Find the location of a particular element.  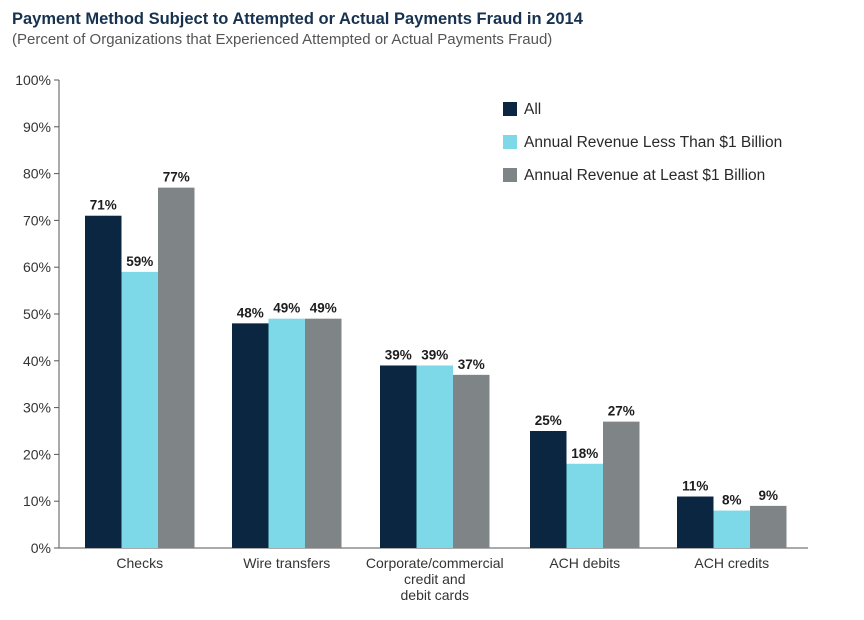

legend-label: Annual Revenue Less Than $1 Billion is located at coordinates (653, 142).